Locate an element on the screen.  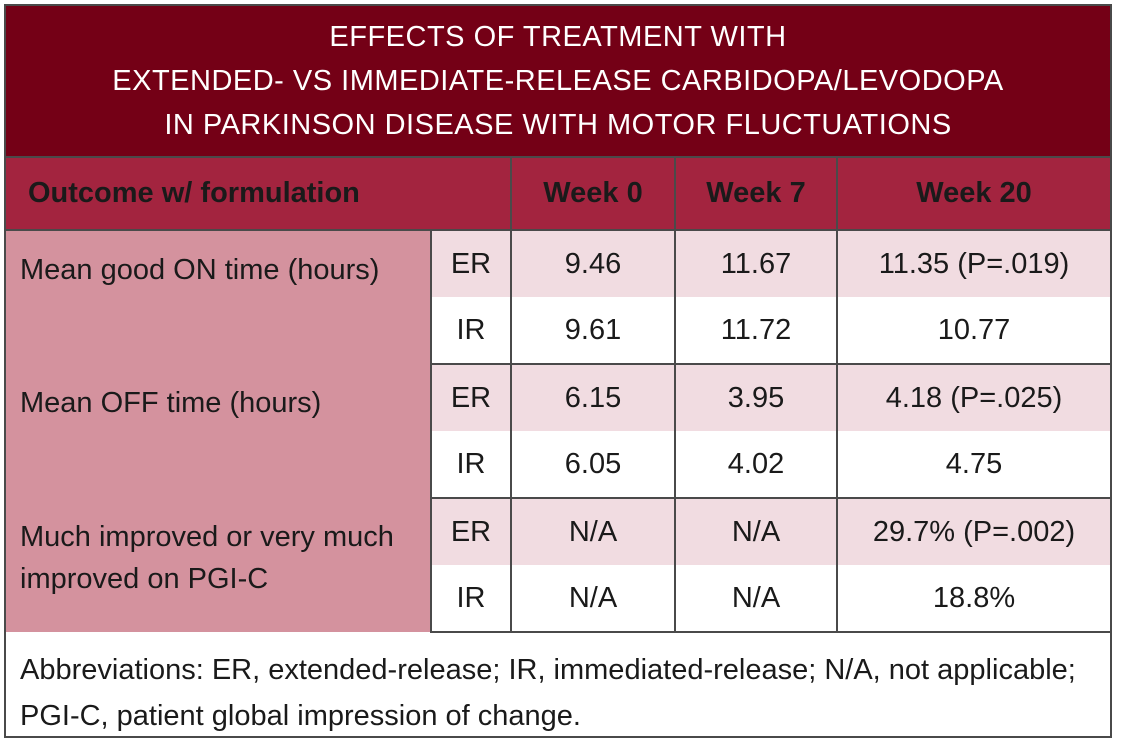
cell-week-0: 9.46 is located at coordinates (593, 263).